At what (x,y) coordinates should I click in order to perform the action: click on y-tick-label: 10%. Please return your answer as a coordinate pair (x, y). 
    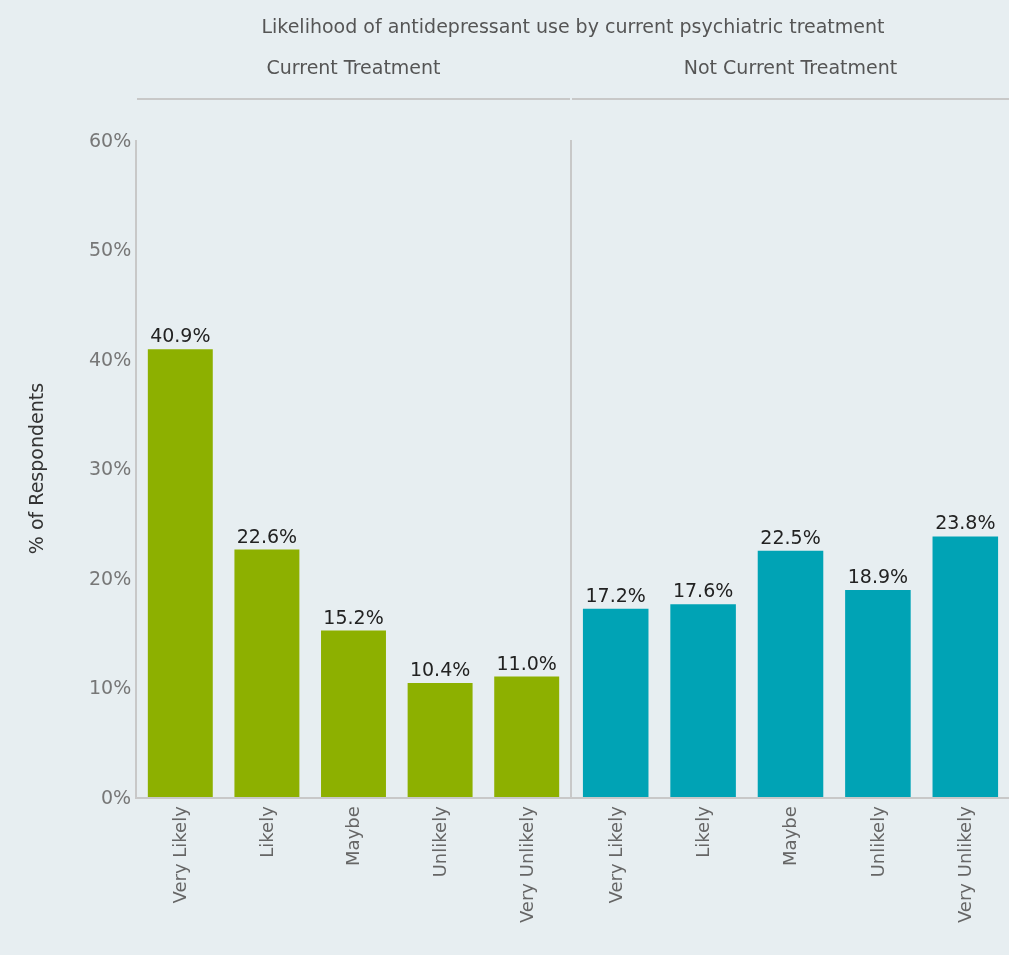
    Looking at the image, I should click on (110, 687).